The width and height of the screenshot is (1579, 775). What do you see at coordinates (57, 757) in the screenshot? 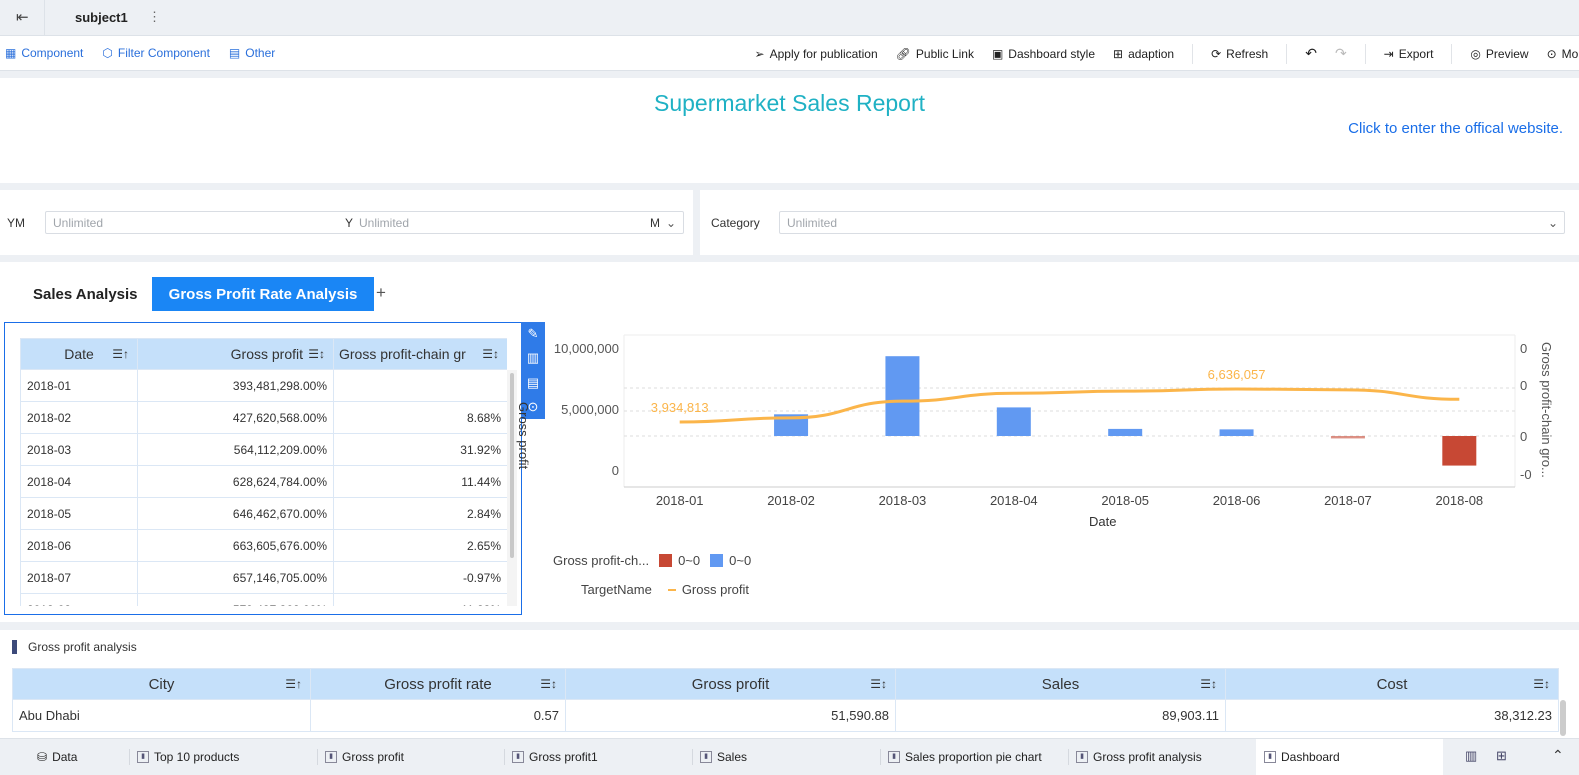
I see `sheet-tab: ⛁ Data` at bounding box center [57, 757].